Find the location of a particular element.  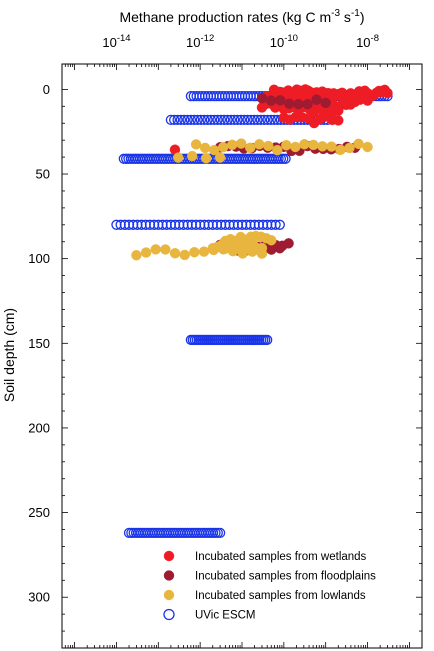

y-tick-label: 100 is located at coordinates (39, 258).